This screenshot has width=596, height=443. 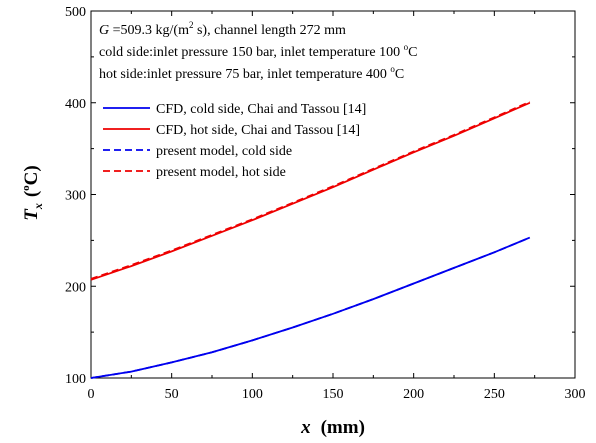 What do you see at coordinates (172, 394) in the screenshot?
I see `x-tick-label: 50` at bounding box center [172, 394].